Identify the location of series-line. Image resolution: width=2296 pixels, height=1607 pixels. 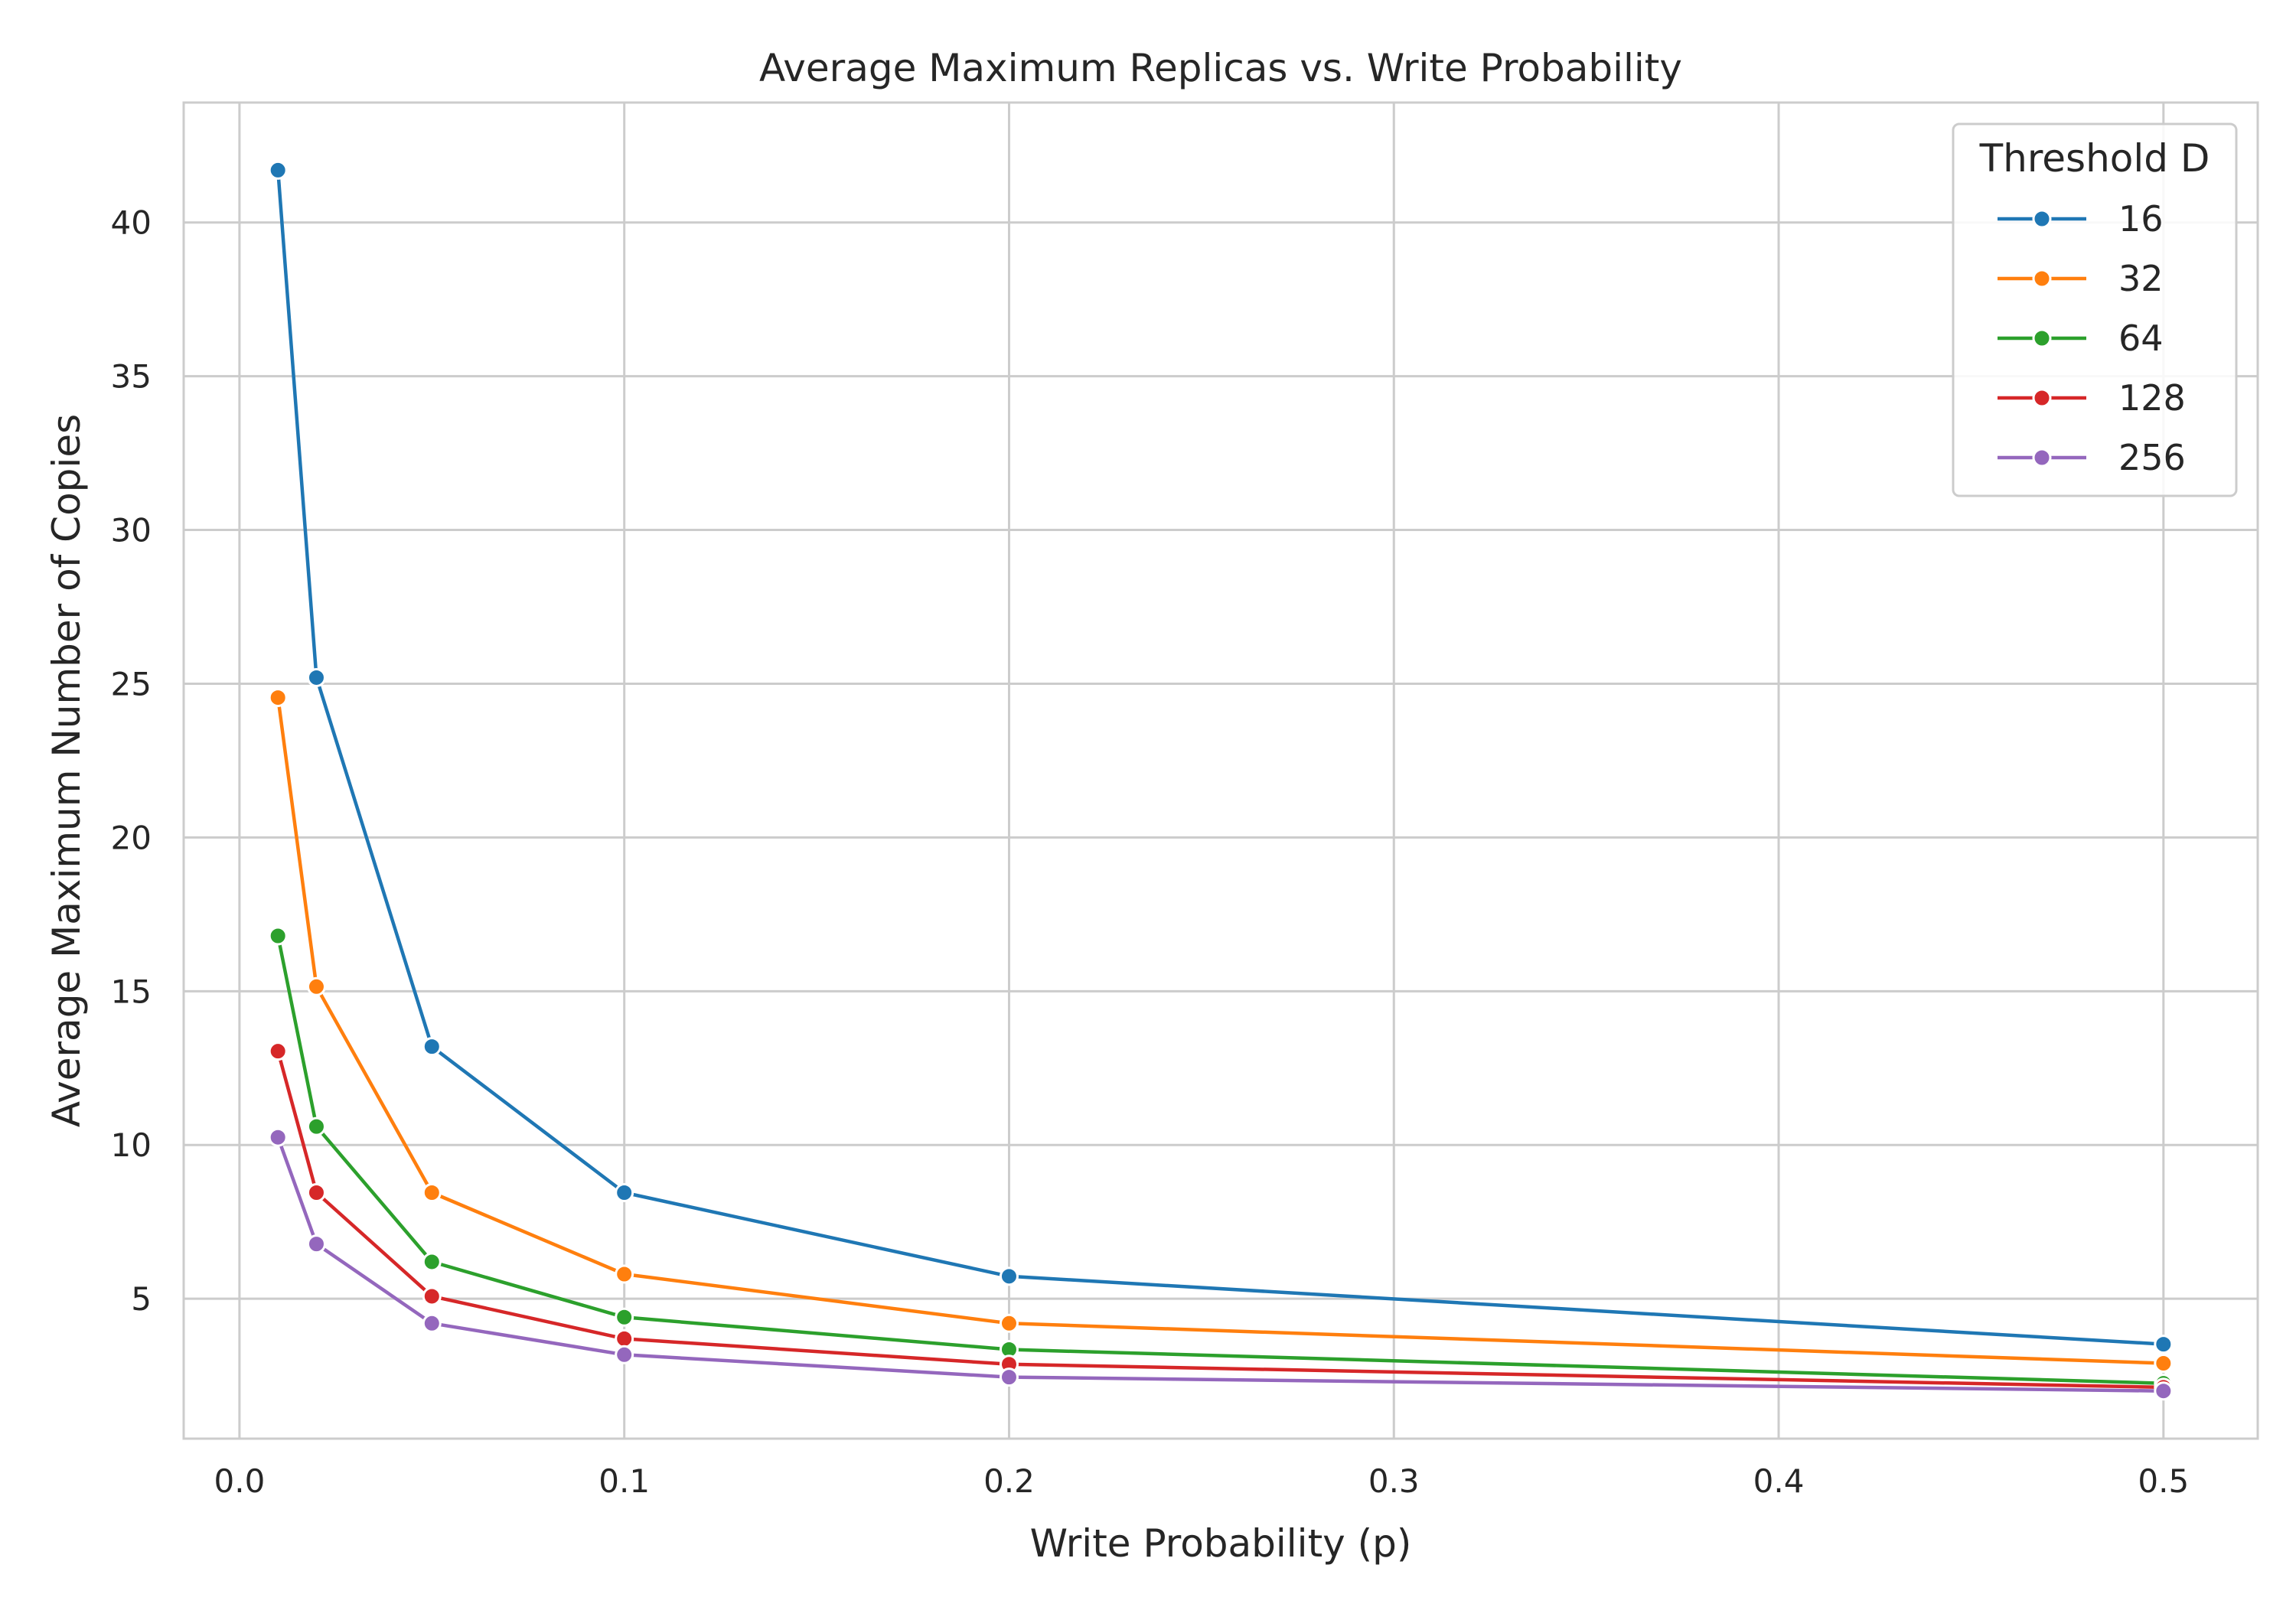
(1220, 1264).